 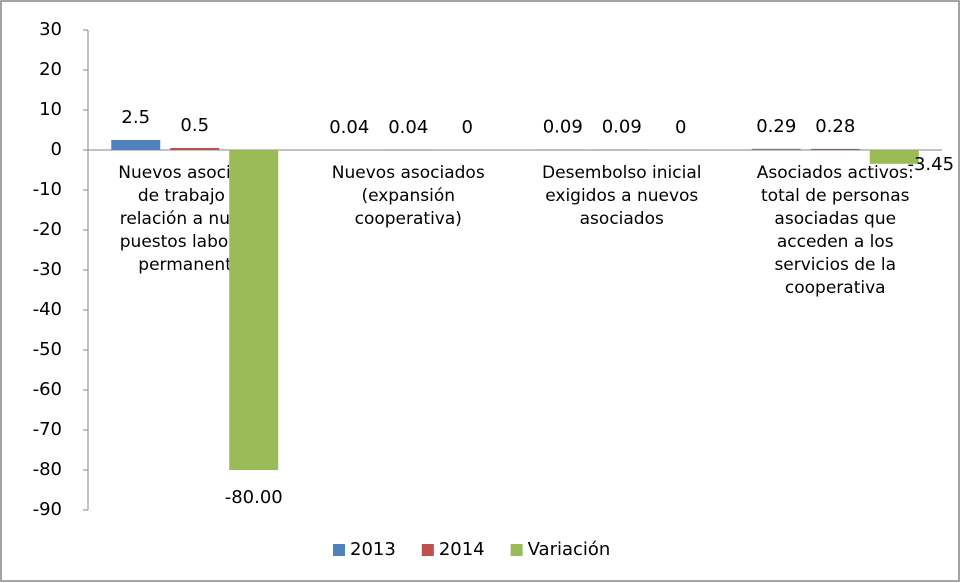 I want to click on y-tick-label: -50, so click(x=47, y=349).